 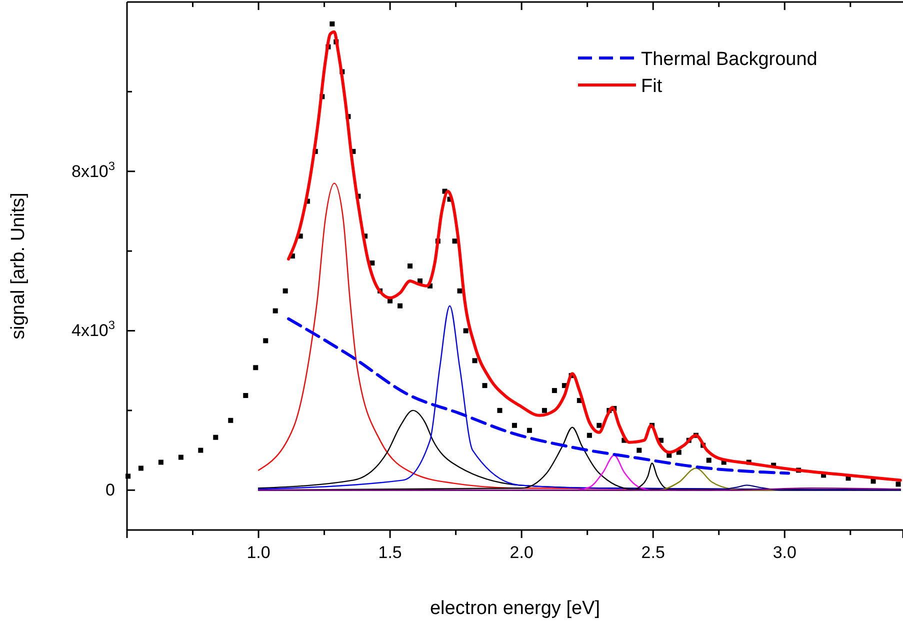 What do you see at coordinates (522, 552) in the screenshot?
I see `x-tick-label: 2.0` at bounding box center [522, 552].